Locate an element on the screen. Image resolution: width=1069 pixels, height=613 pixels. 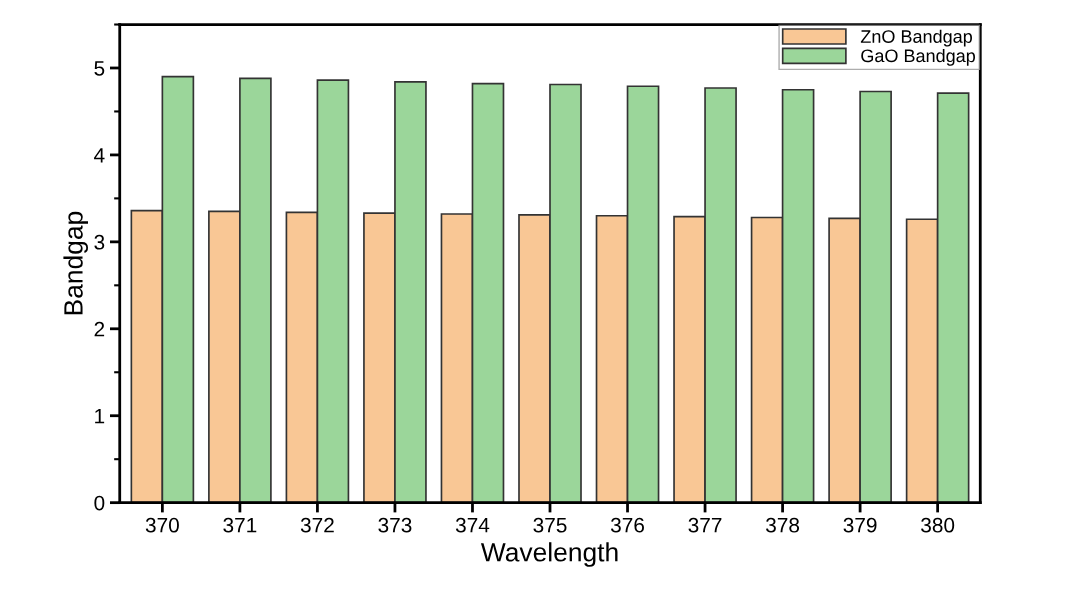
x-tick-label: 372 is located at coordinates (317, 525).